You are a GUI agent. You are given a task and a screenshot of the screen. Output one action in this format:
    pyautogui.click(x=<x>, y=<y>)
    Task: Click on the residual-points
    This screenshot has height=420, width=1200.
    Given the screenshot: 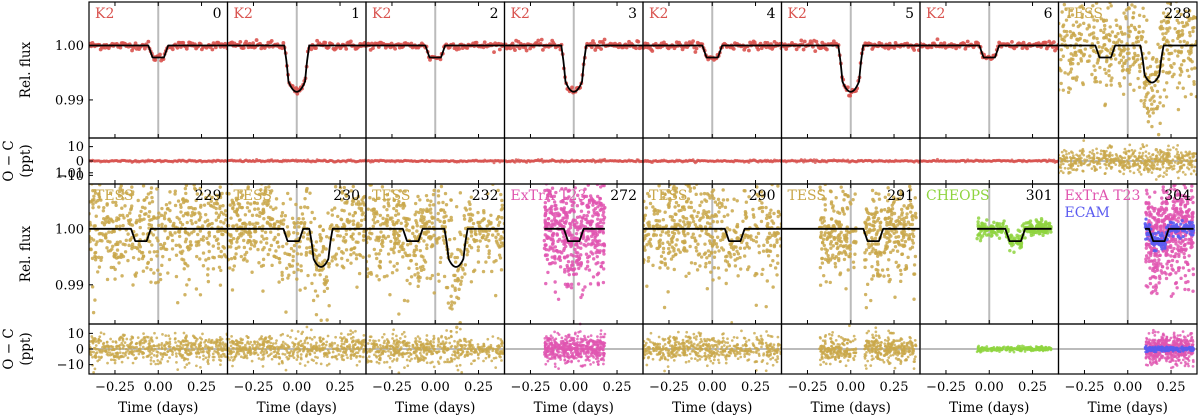 What is the action you would take?
    pyautogui.click(x=296, y=348)
    